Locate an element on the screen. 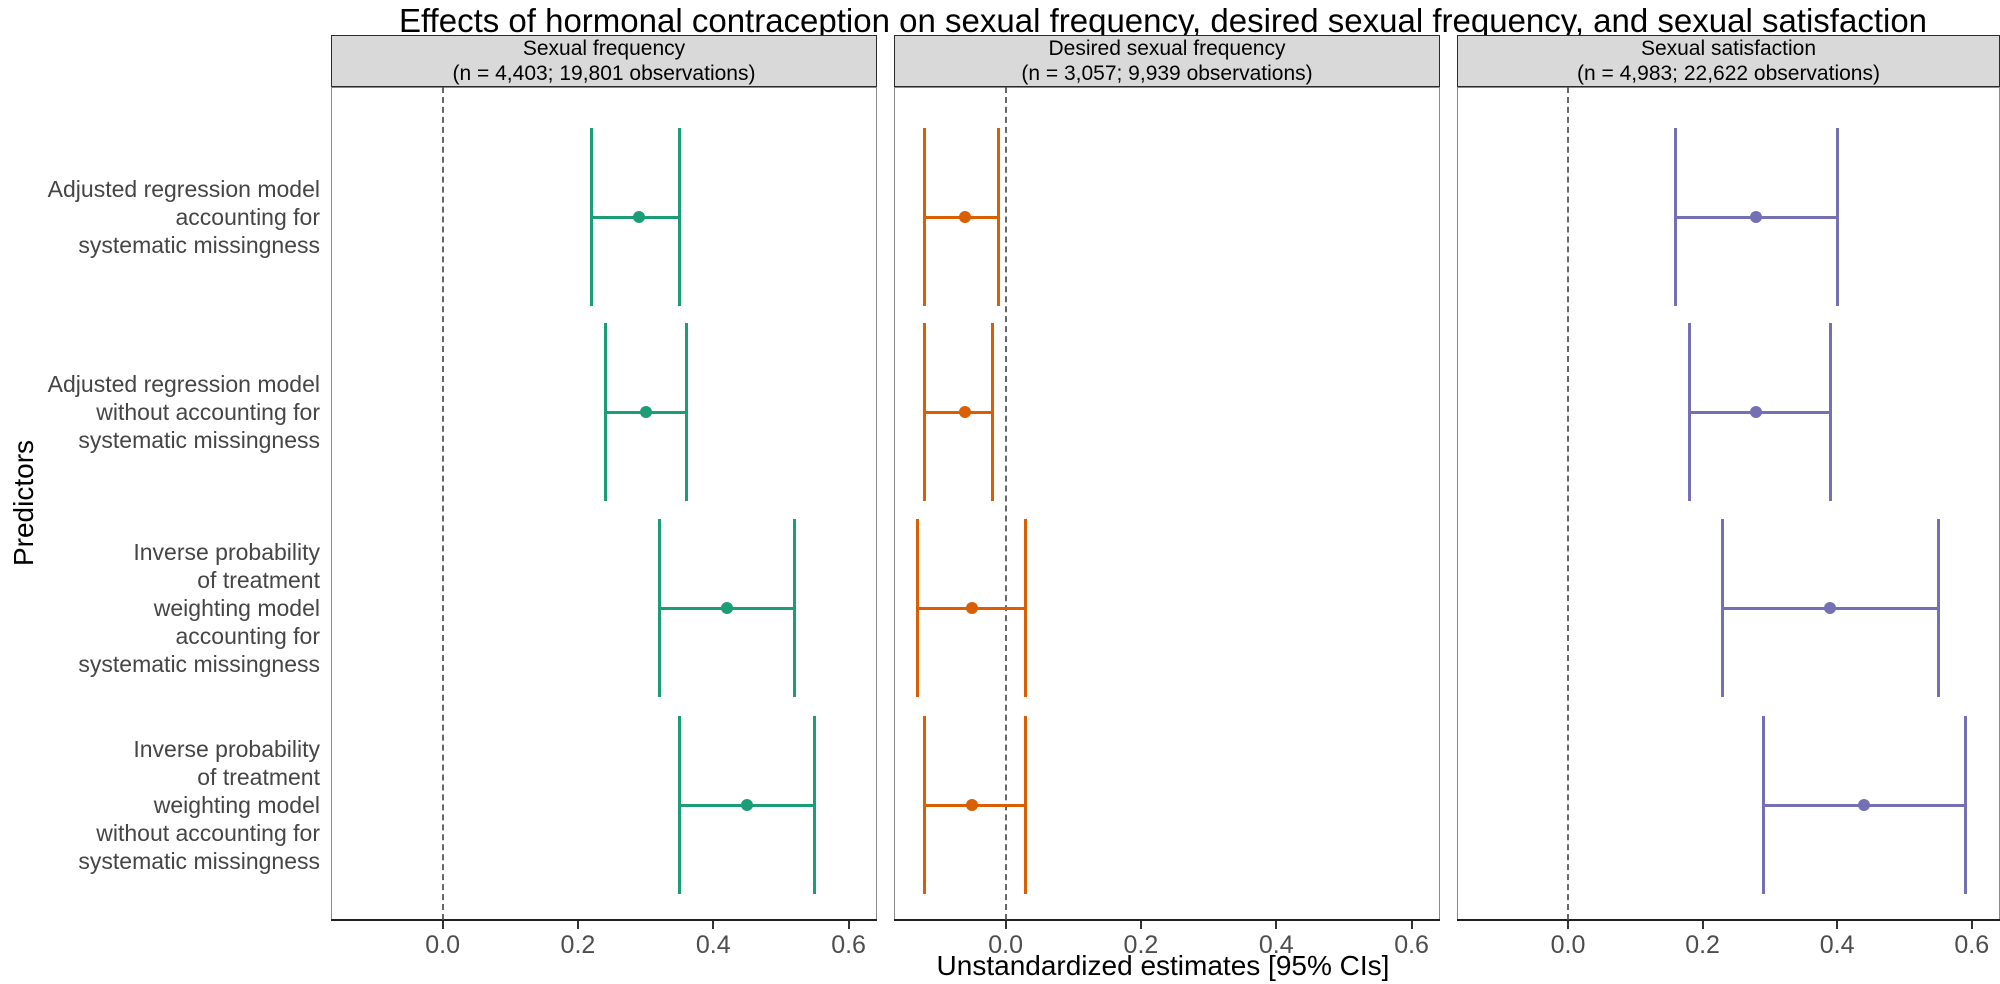  facet-strip-title: Sexual frequency is located at coordinates (604, 48).